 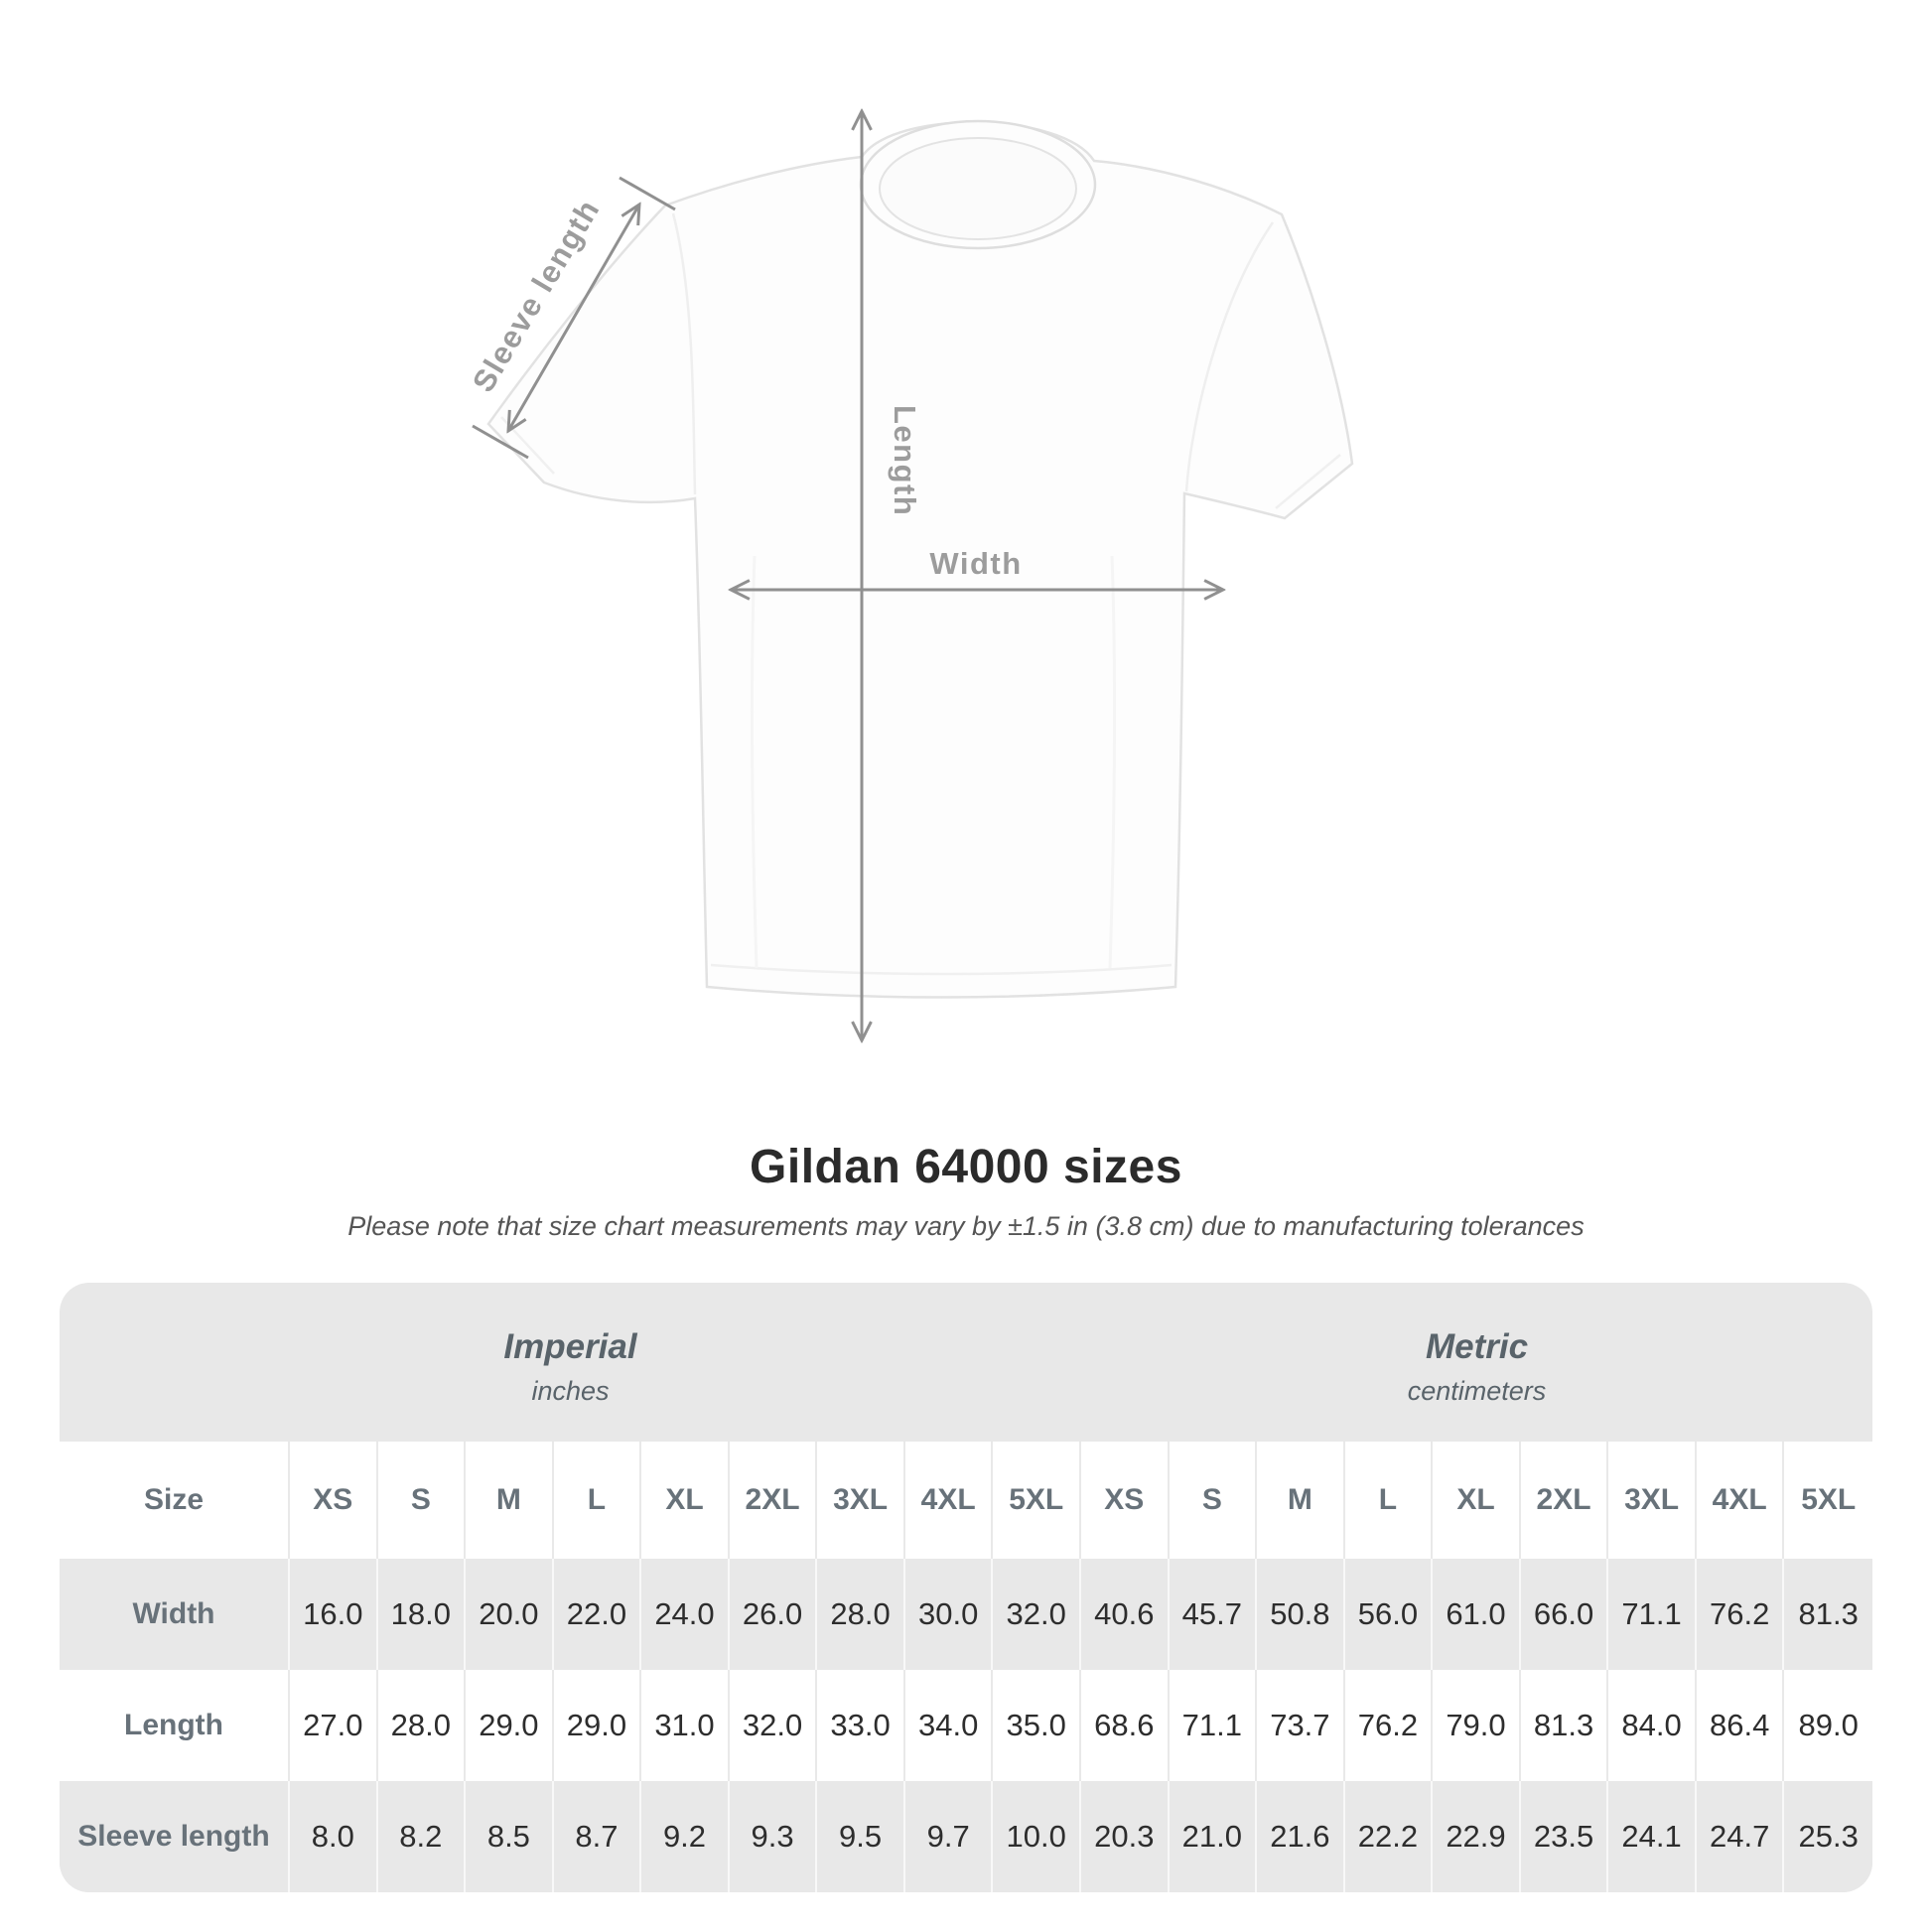 What do you see at coordinates (1125, 1615) in the screenshot?
I see `value-cell: 40.6` at bounding box center [1125, 1615].